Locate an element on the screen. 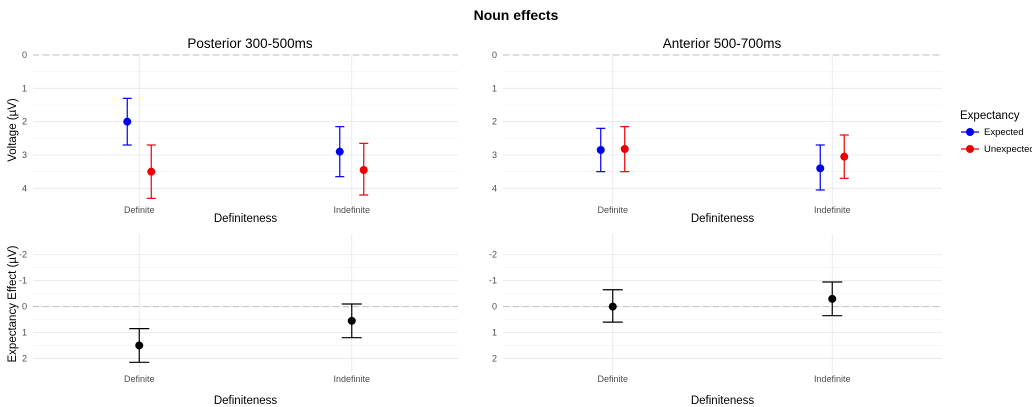 The width and height of the screenshot is (1032, 407). legend-item-unexpected: Unexpected is located at coordinates (996, 149).